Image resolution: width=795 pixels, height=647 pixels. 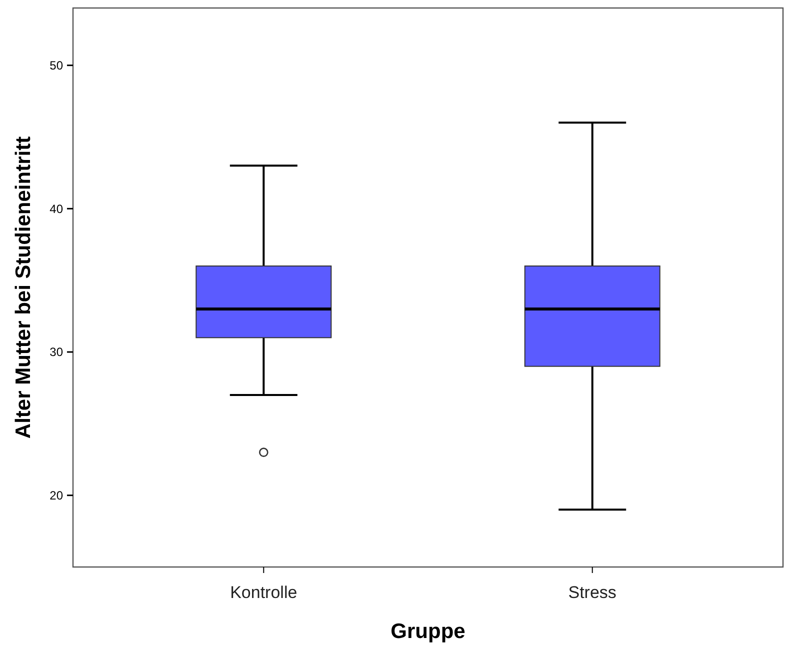 What do you see at coordinates (57, 495) in the screenshot?
I see `y-tick-label: 20` at bounding box center [57, 495].